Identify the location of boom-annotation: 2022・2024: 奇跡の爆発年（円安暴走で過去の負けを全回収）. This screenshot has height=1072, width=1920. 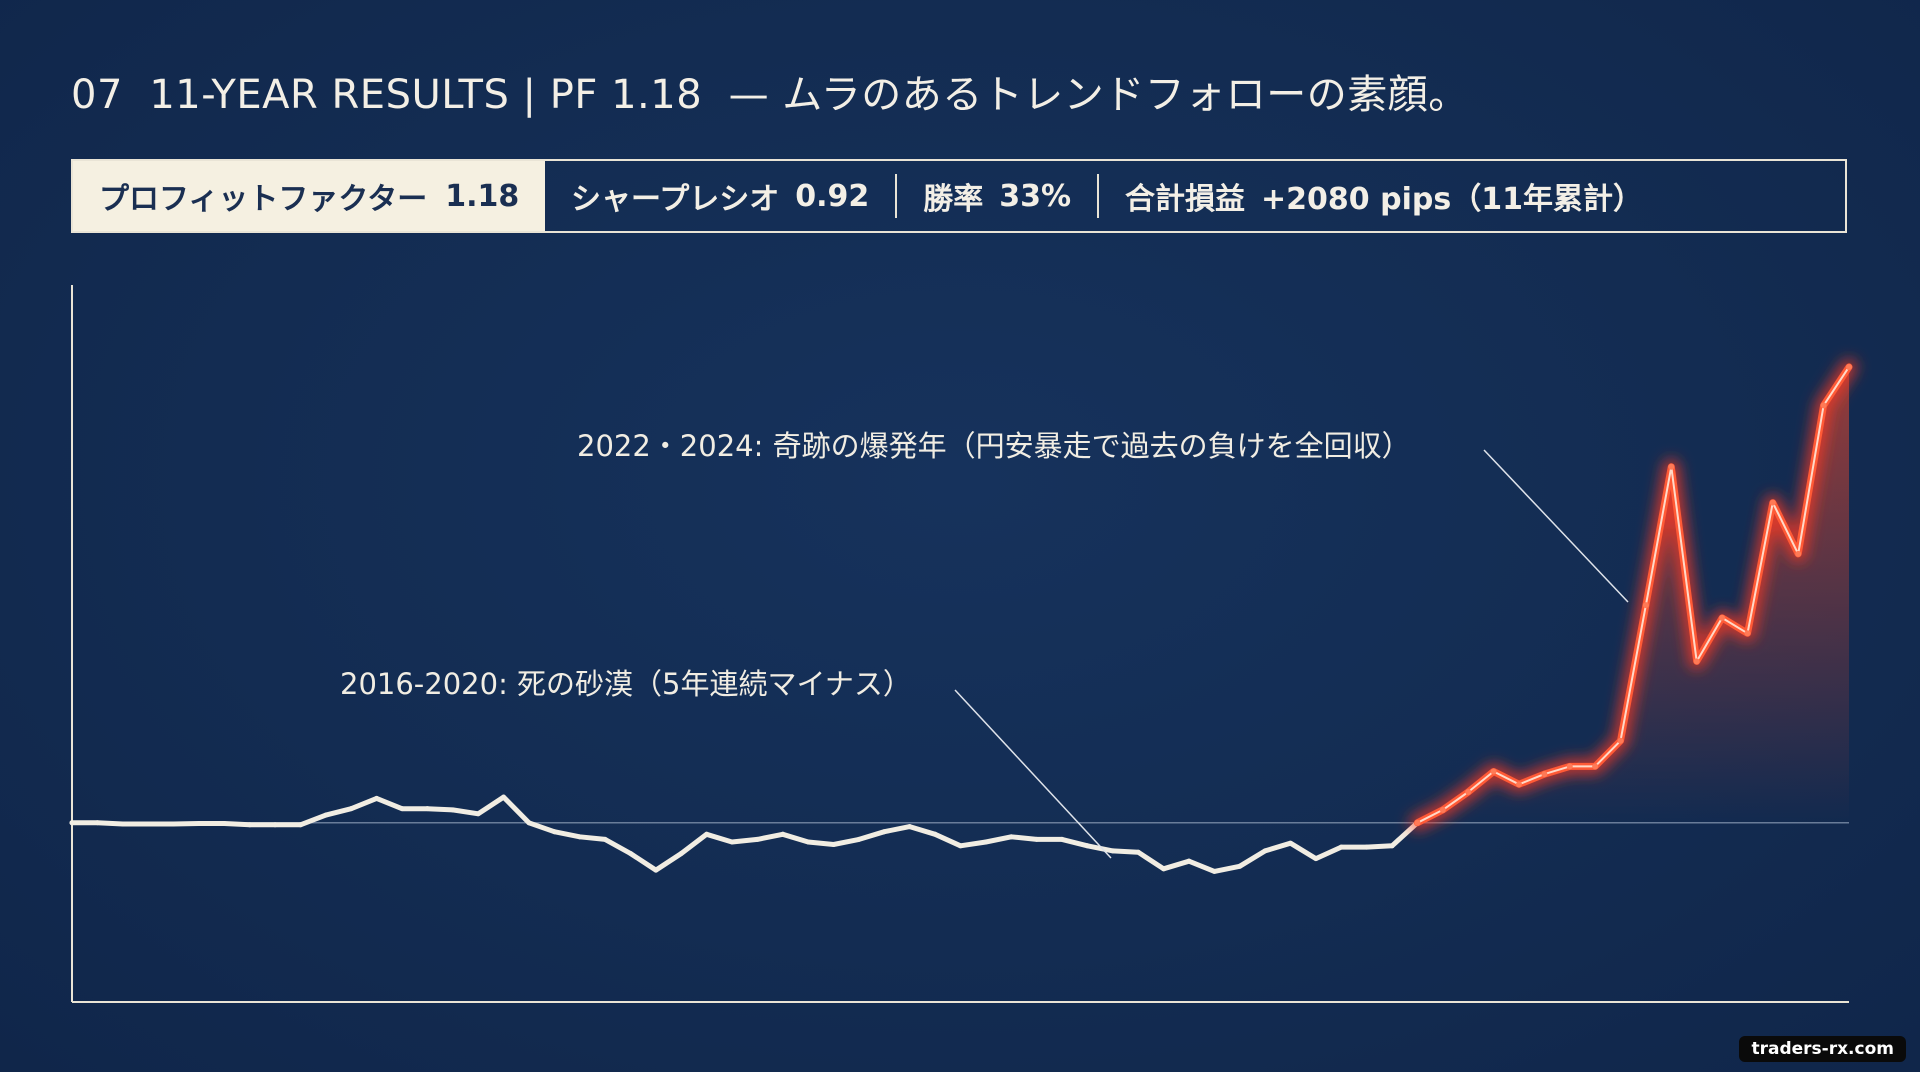
(994, 446).